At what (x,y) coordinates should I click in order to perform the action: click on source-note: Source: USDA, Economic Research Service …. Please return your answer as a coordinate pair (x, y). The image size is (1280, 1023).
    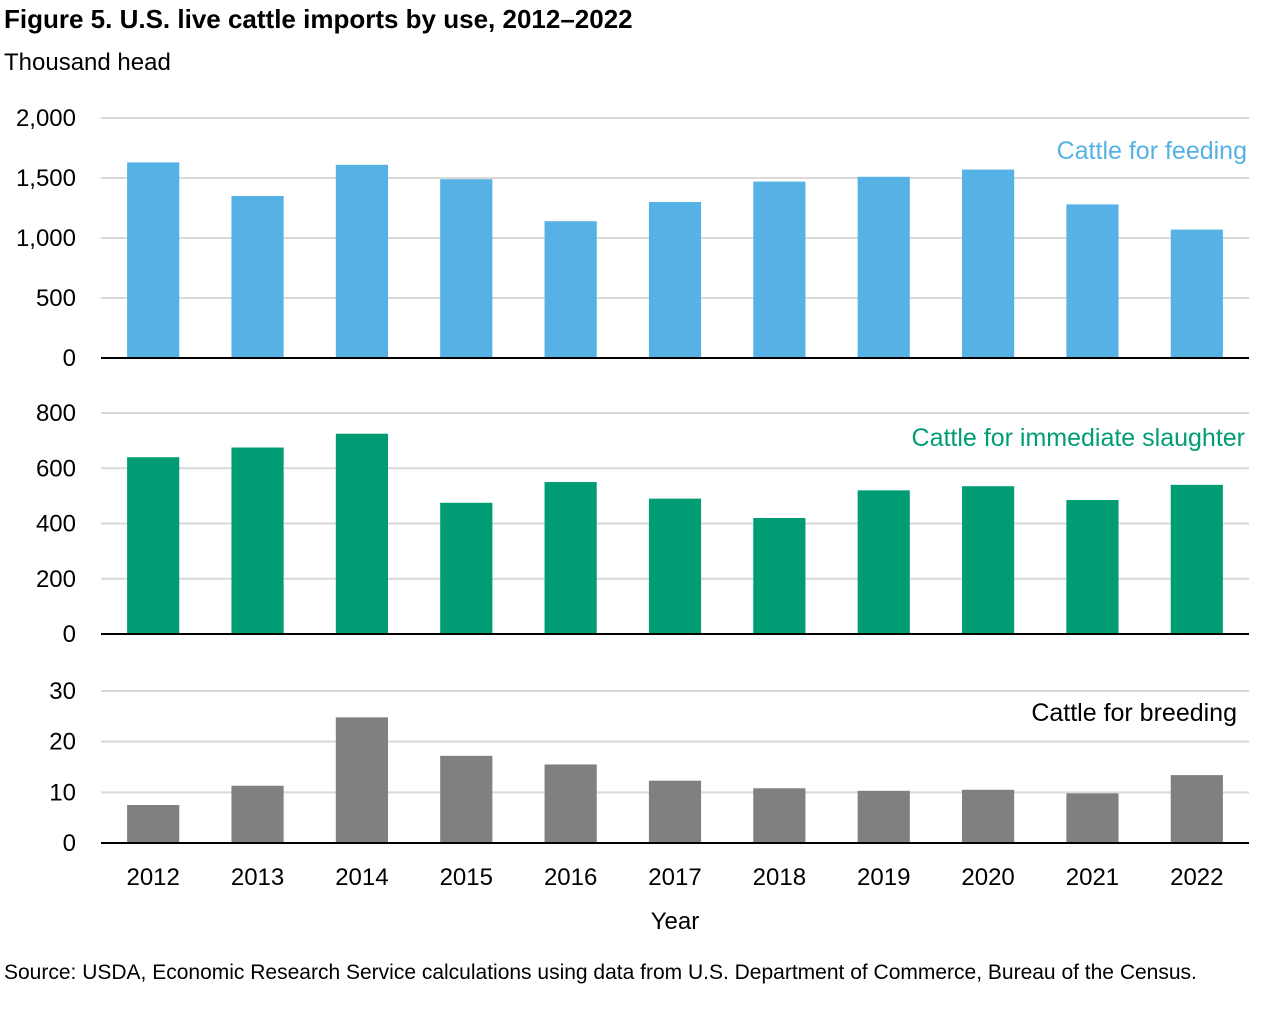
    Looking at the image, I should click on (600, 972).